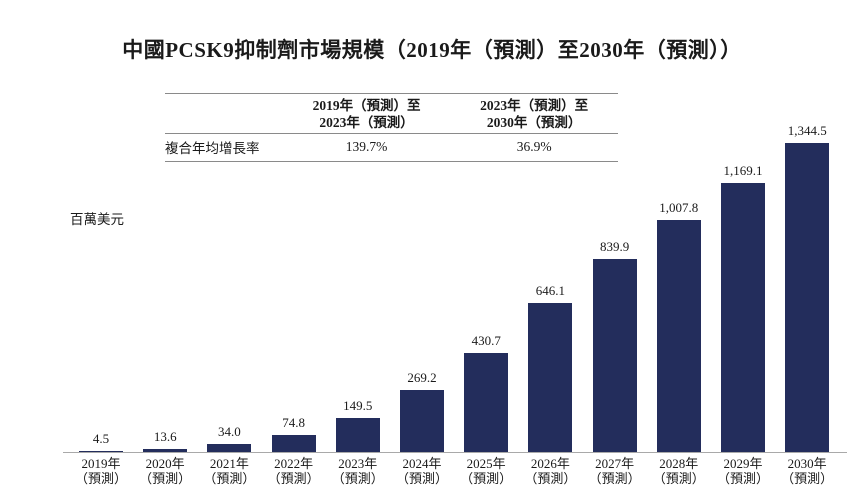 The height and width of the screenshot is (486, 864). What do you see at coordinates (229, 432) in the screenshot?
I see `bar-value-label: 34.0` at bounding box center [229, 432].